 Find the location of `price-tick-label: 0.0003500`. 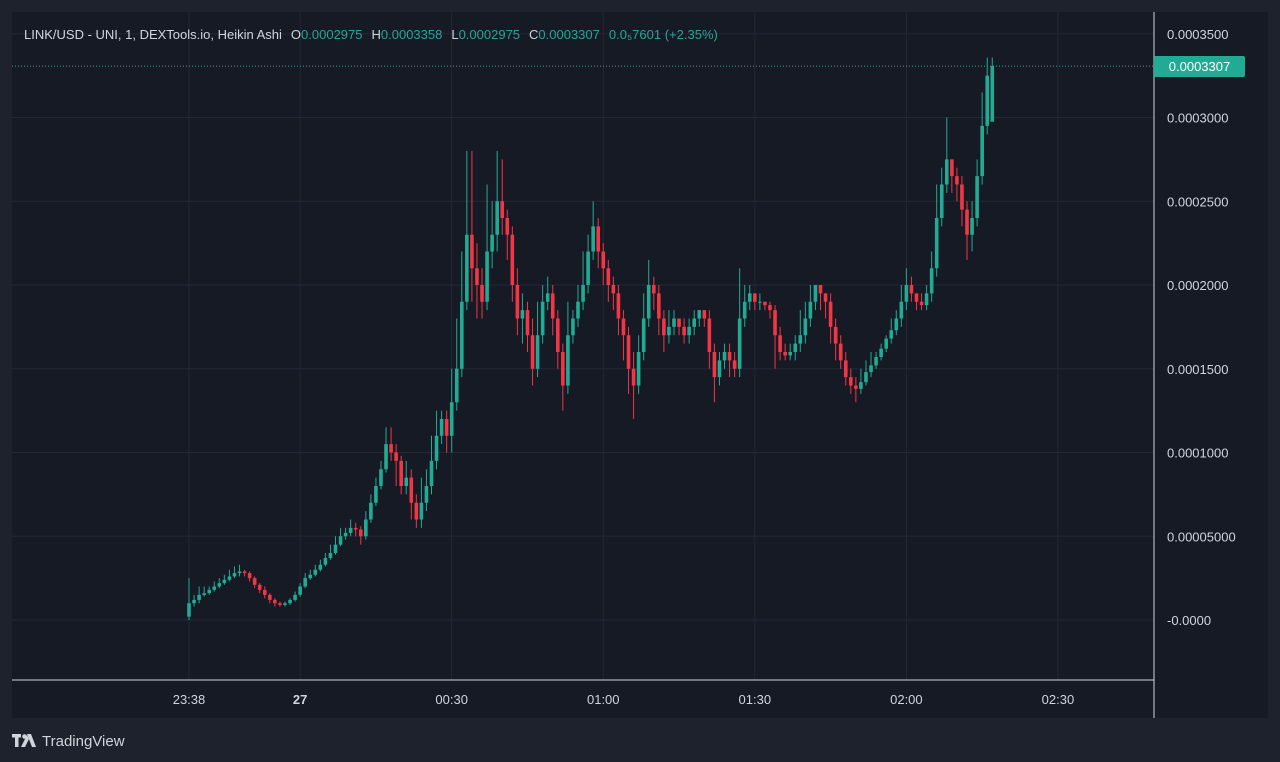

price-tick-label: 0.0003500 is located at coordinates (1197, 34).